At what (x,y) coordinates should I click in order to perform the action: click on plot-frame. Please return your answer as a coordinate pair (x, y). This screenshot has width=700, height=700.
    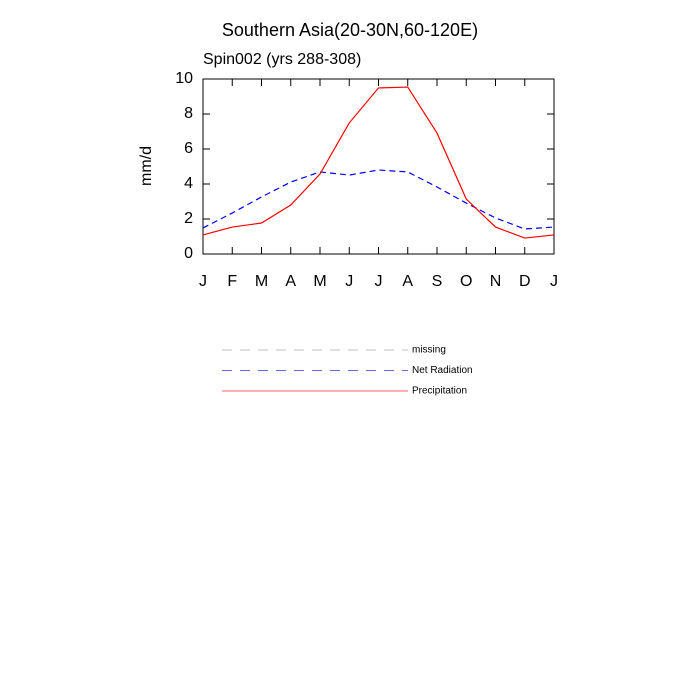
    Looking at the image, I should click on (378, 166).